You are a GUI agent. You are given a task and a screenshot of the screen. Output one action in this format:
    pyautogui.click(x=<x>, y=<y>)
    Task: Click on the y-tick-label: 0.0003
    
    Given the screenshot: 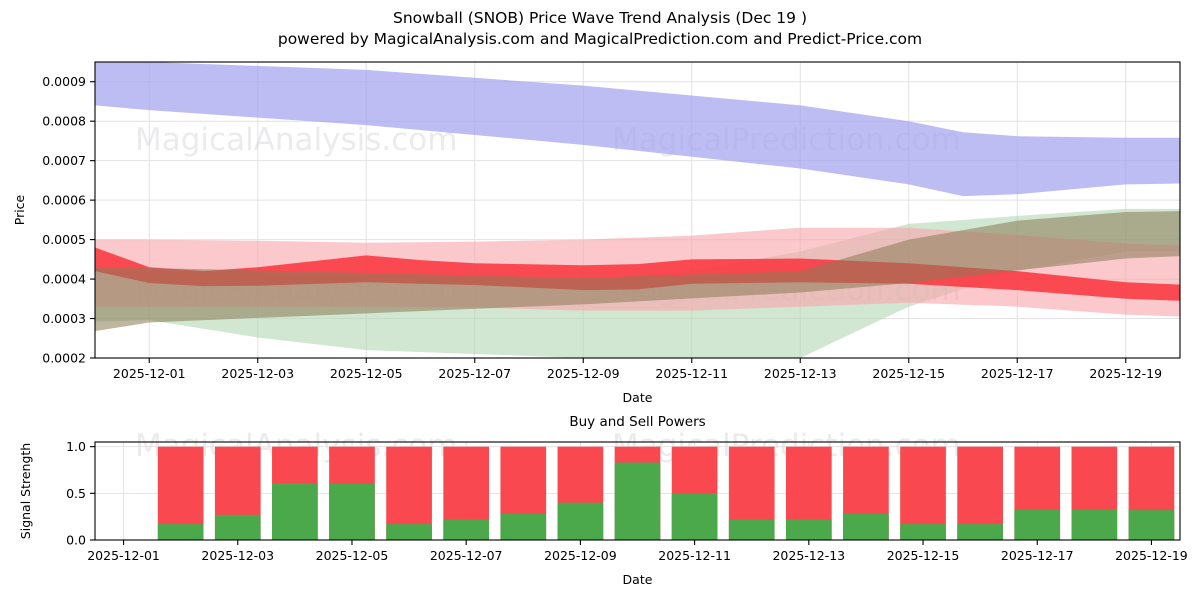 What is the action you would take?
    pyautogui.click(x=64, y=318)
    